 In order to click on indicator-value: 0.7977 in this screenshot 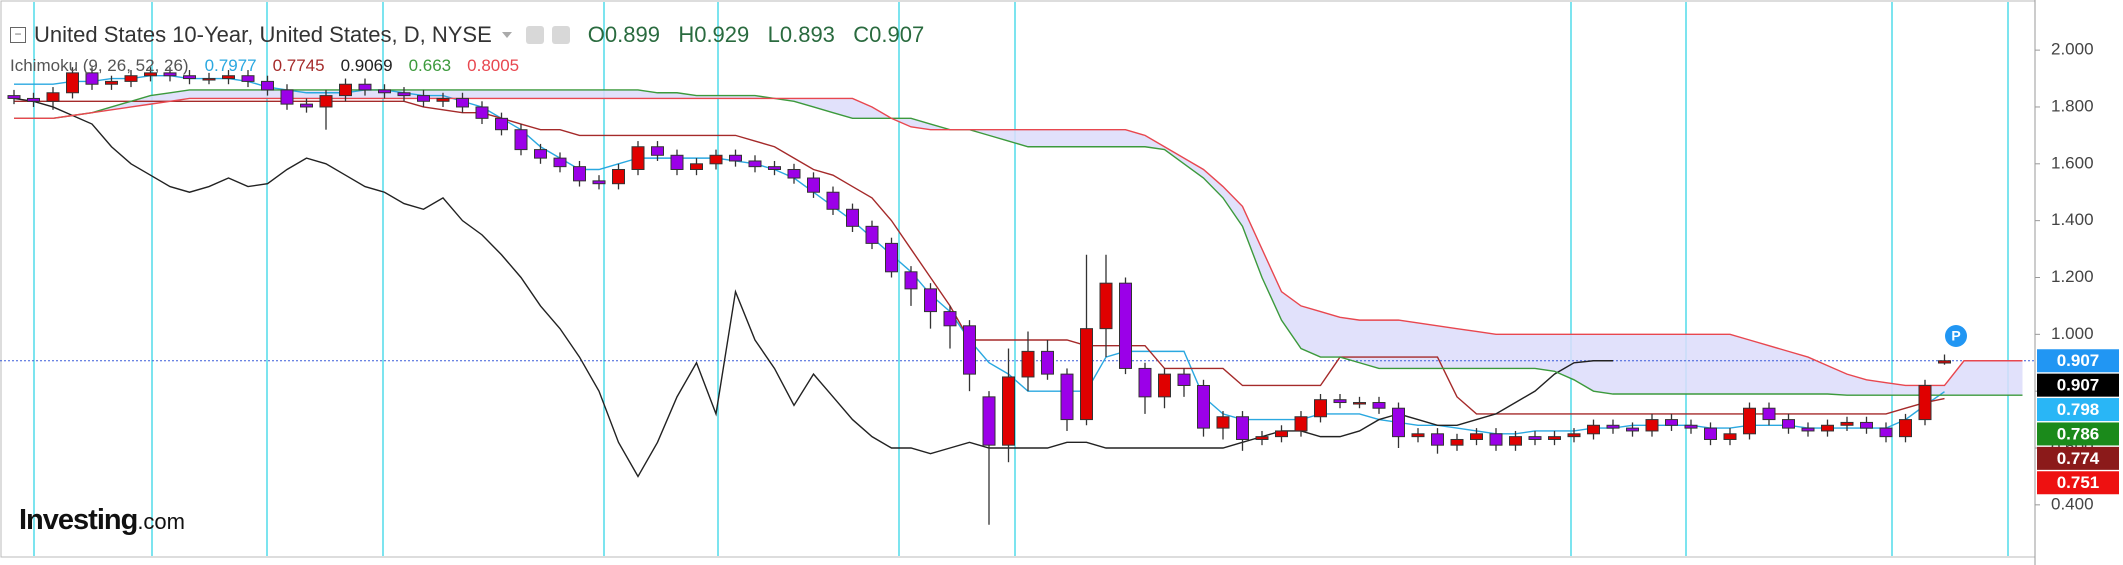, I will do `click(230, 65)`.